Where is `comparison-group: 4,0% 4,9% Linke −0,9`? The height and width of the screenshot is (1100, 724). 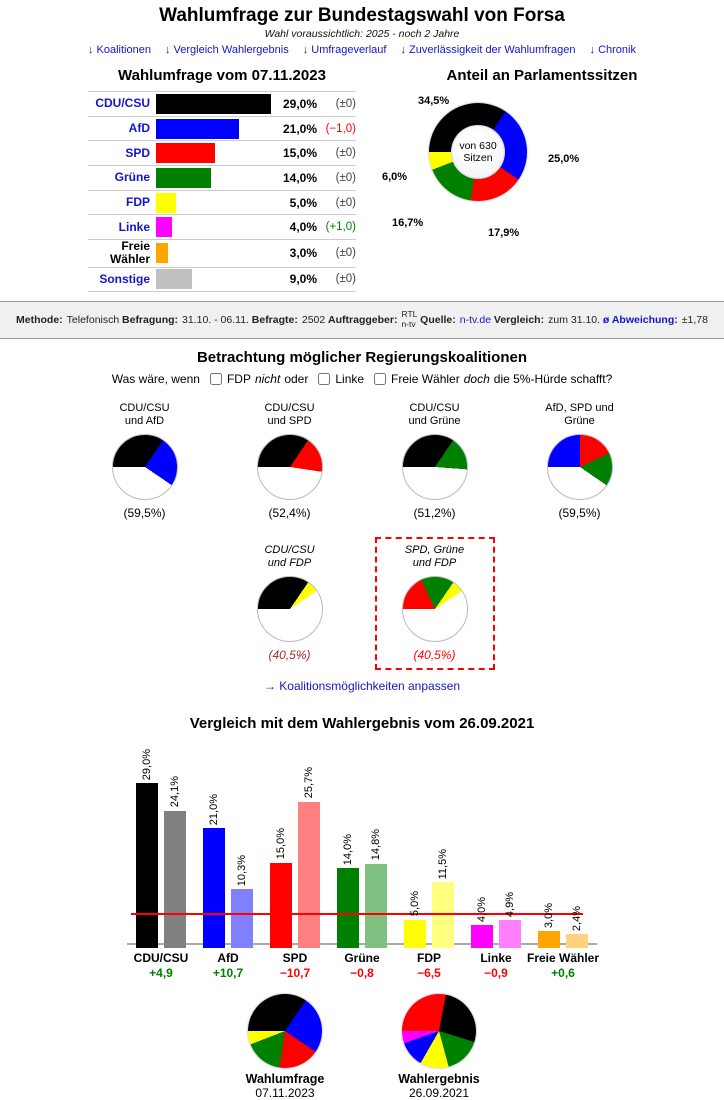
comparison-group: 4,0% 4,9% Linke −0,9 is located at coordinates (496, 862).